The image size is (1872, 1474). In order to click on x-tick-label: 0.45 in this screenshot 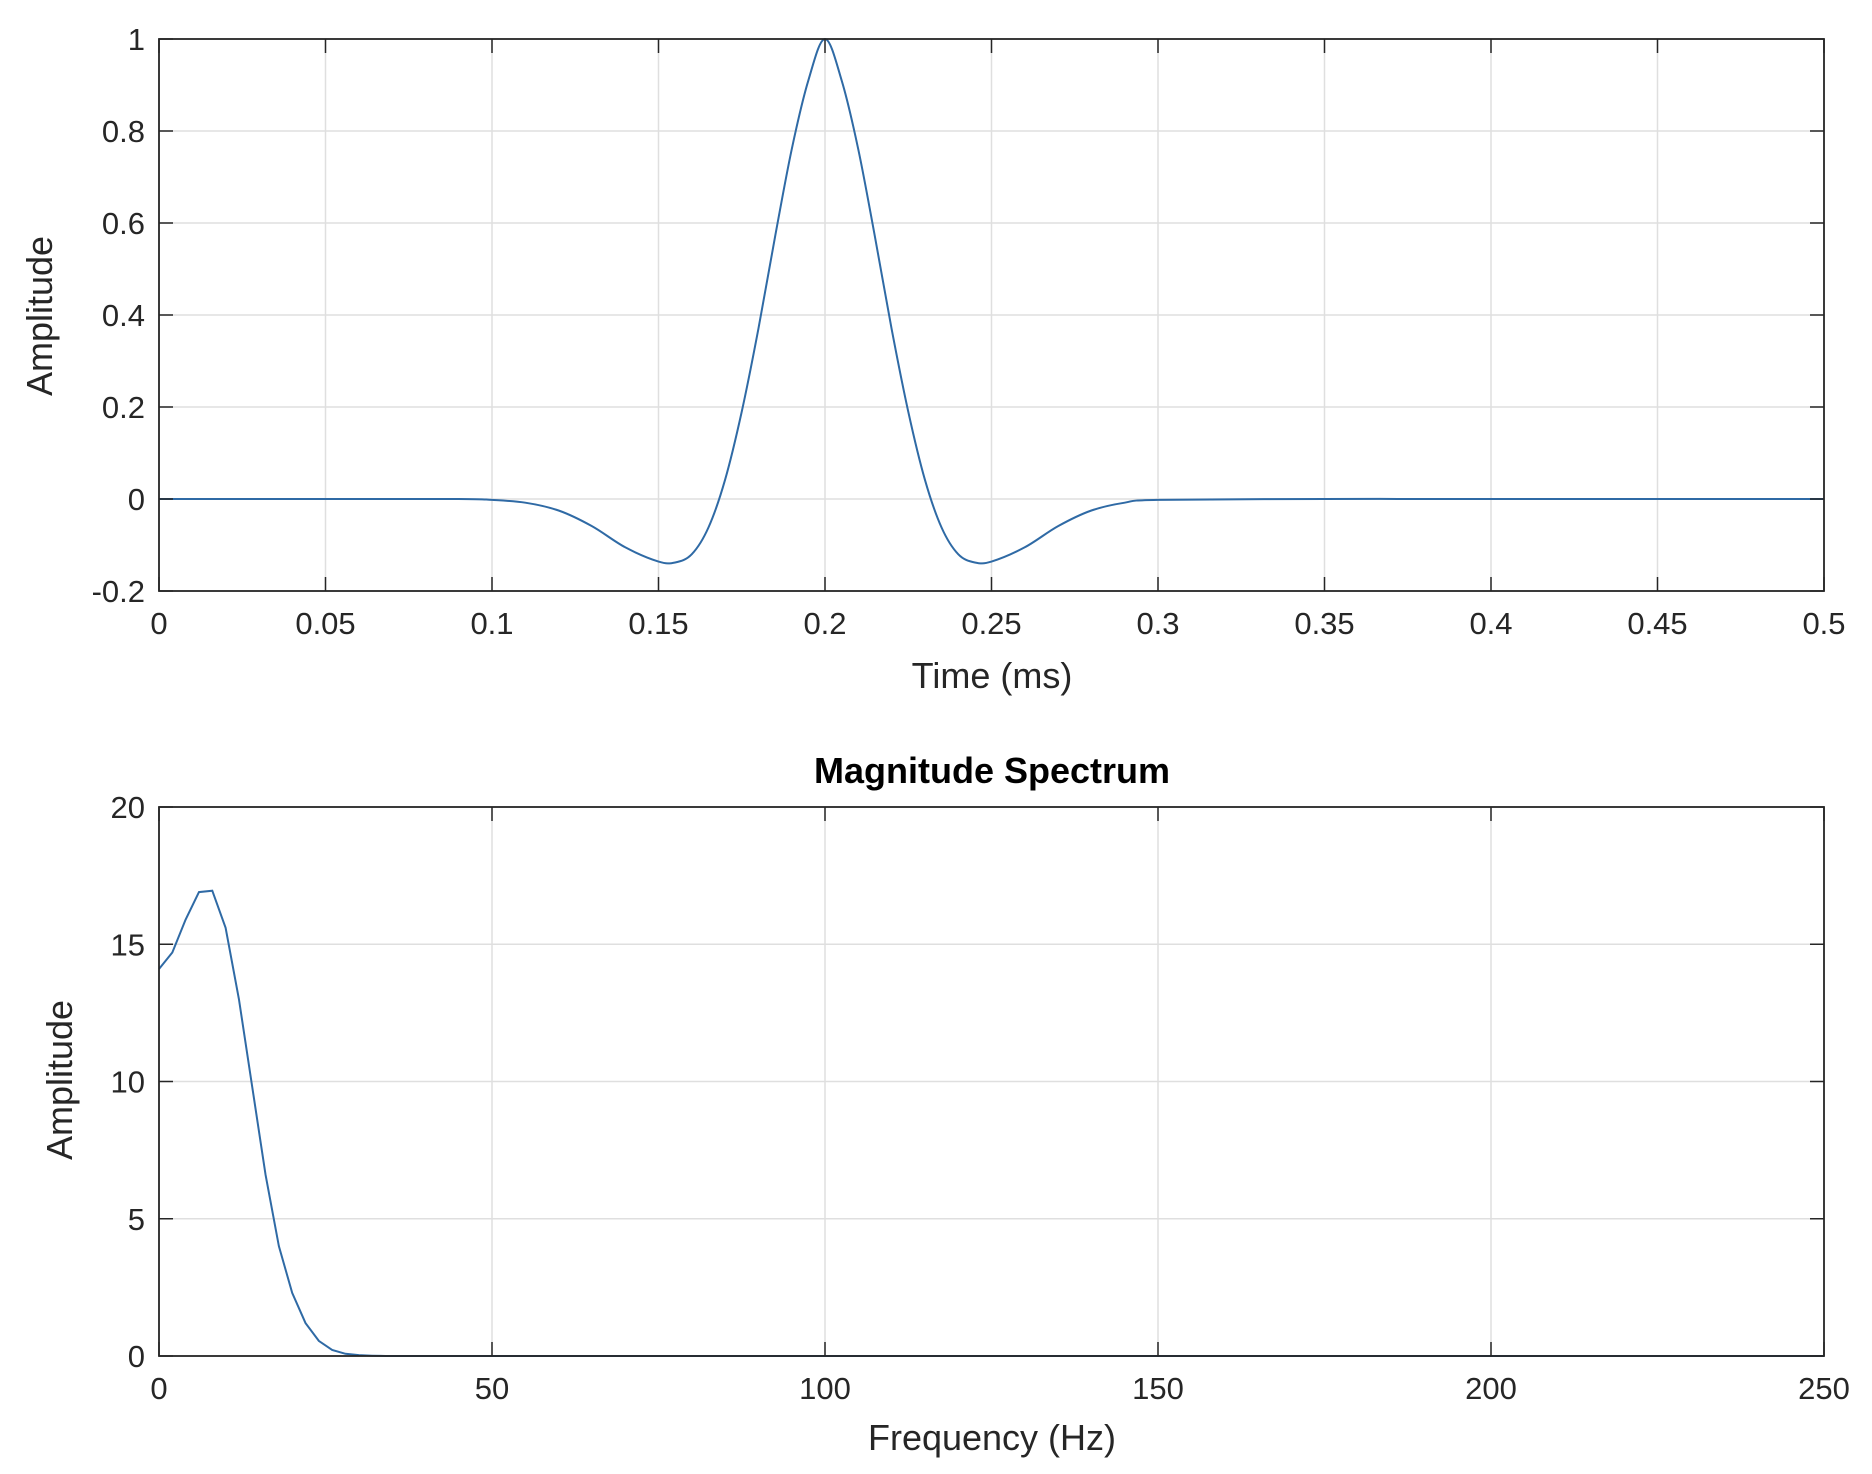, I will do `click(1657, 623)`.